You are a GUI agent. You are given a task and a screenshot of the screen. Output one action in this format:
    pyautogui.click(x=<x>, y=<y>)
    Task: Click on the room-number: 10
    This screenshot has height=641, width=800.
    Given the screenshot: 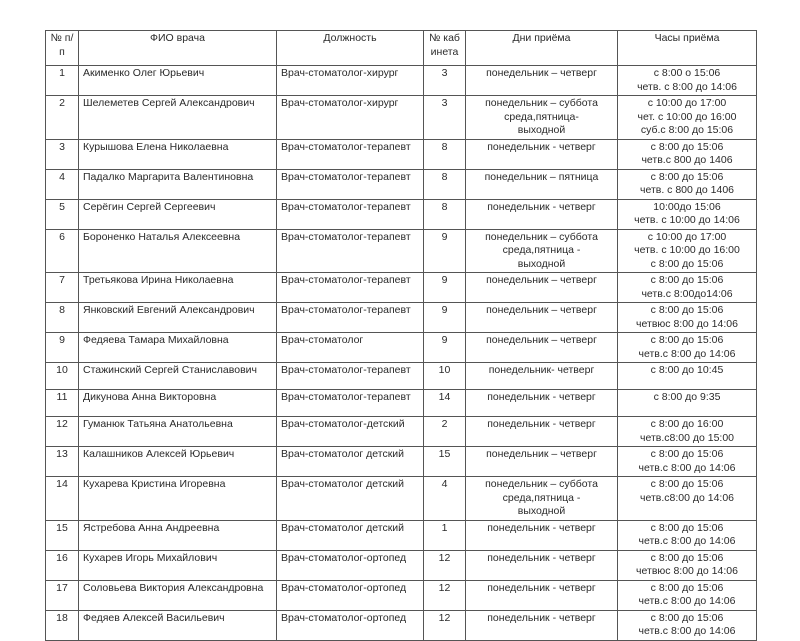 What is the action you would take?
    pyautogui.click(x=444, y=376)
    